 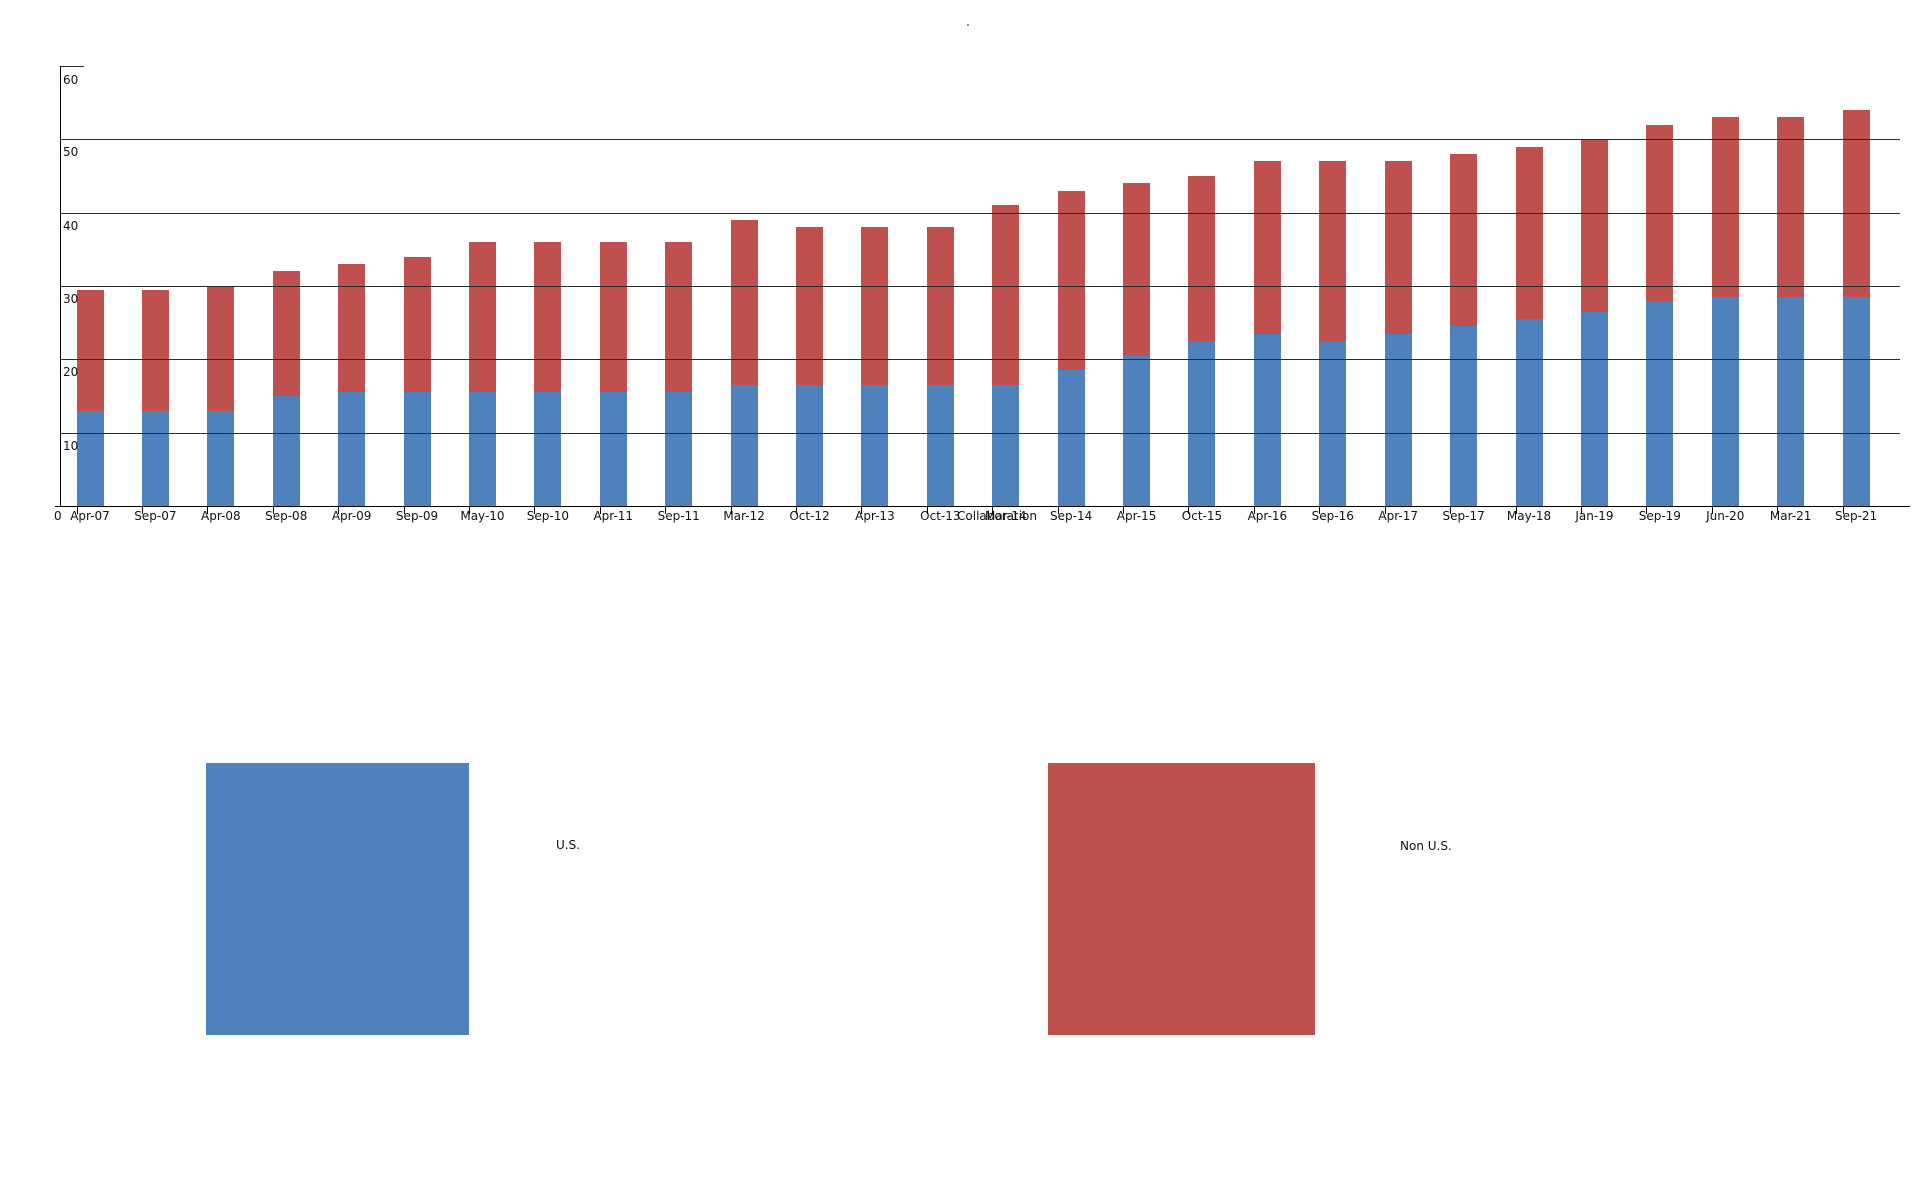 I want to click on y-axis-tick-label: 10, so click(x=71, y=445).